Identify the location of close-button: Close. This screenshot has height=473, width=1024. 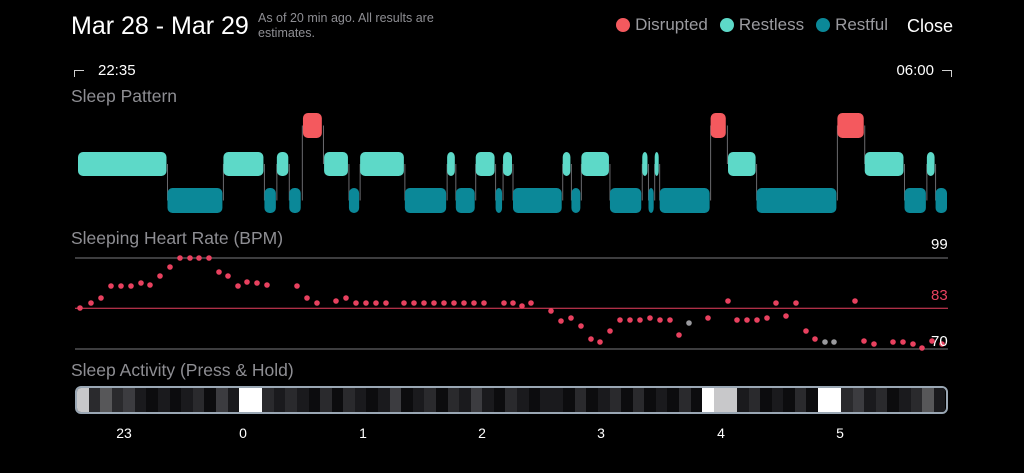
(930, 26).